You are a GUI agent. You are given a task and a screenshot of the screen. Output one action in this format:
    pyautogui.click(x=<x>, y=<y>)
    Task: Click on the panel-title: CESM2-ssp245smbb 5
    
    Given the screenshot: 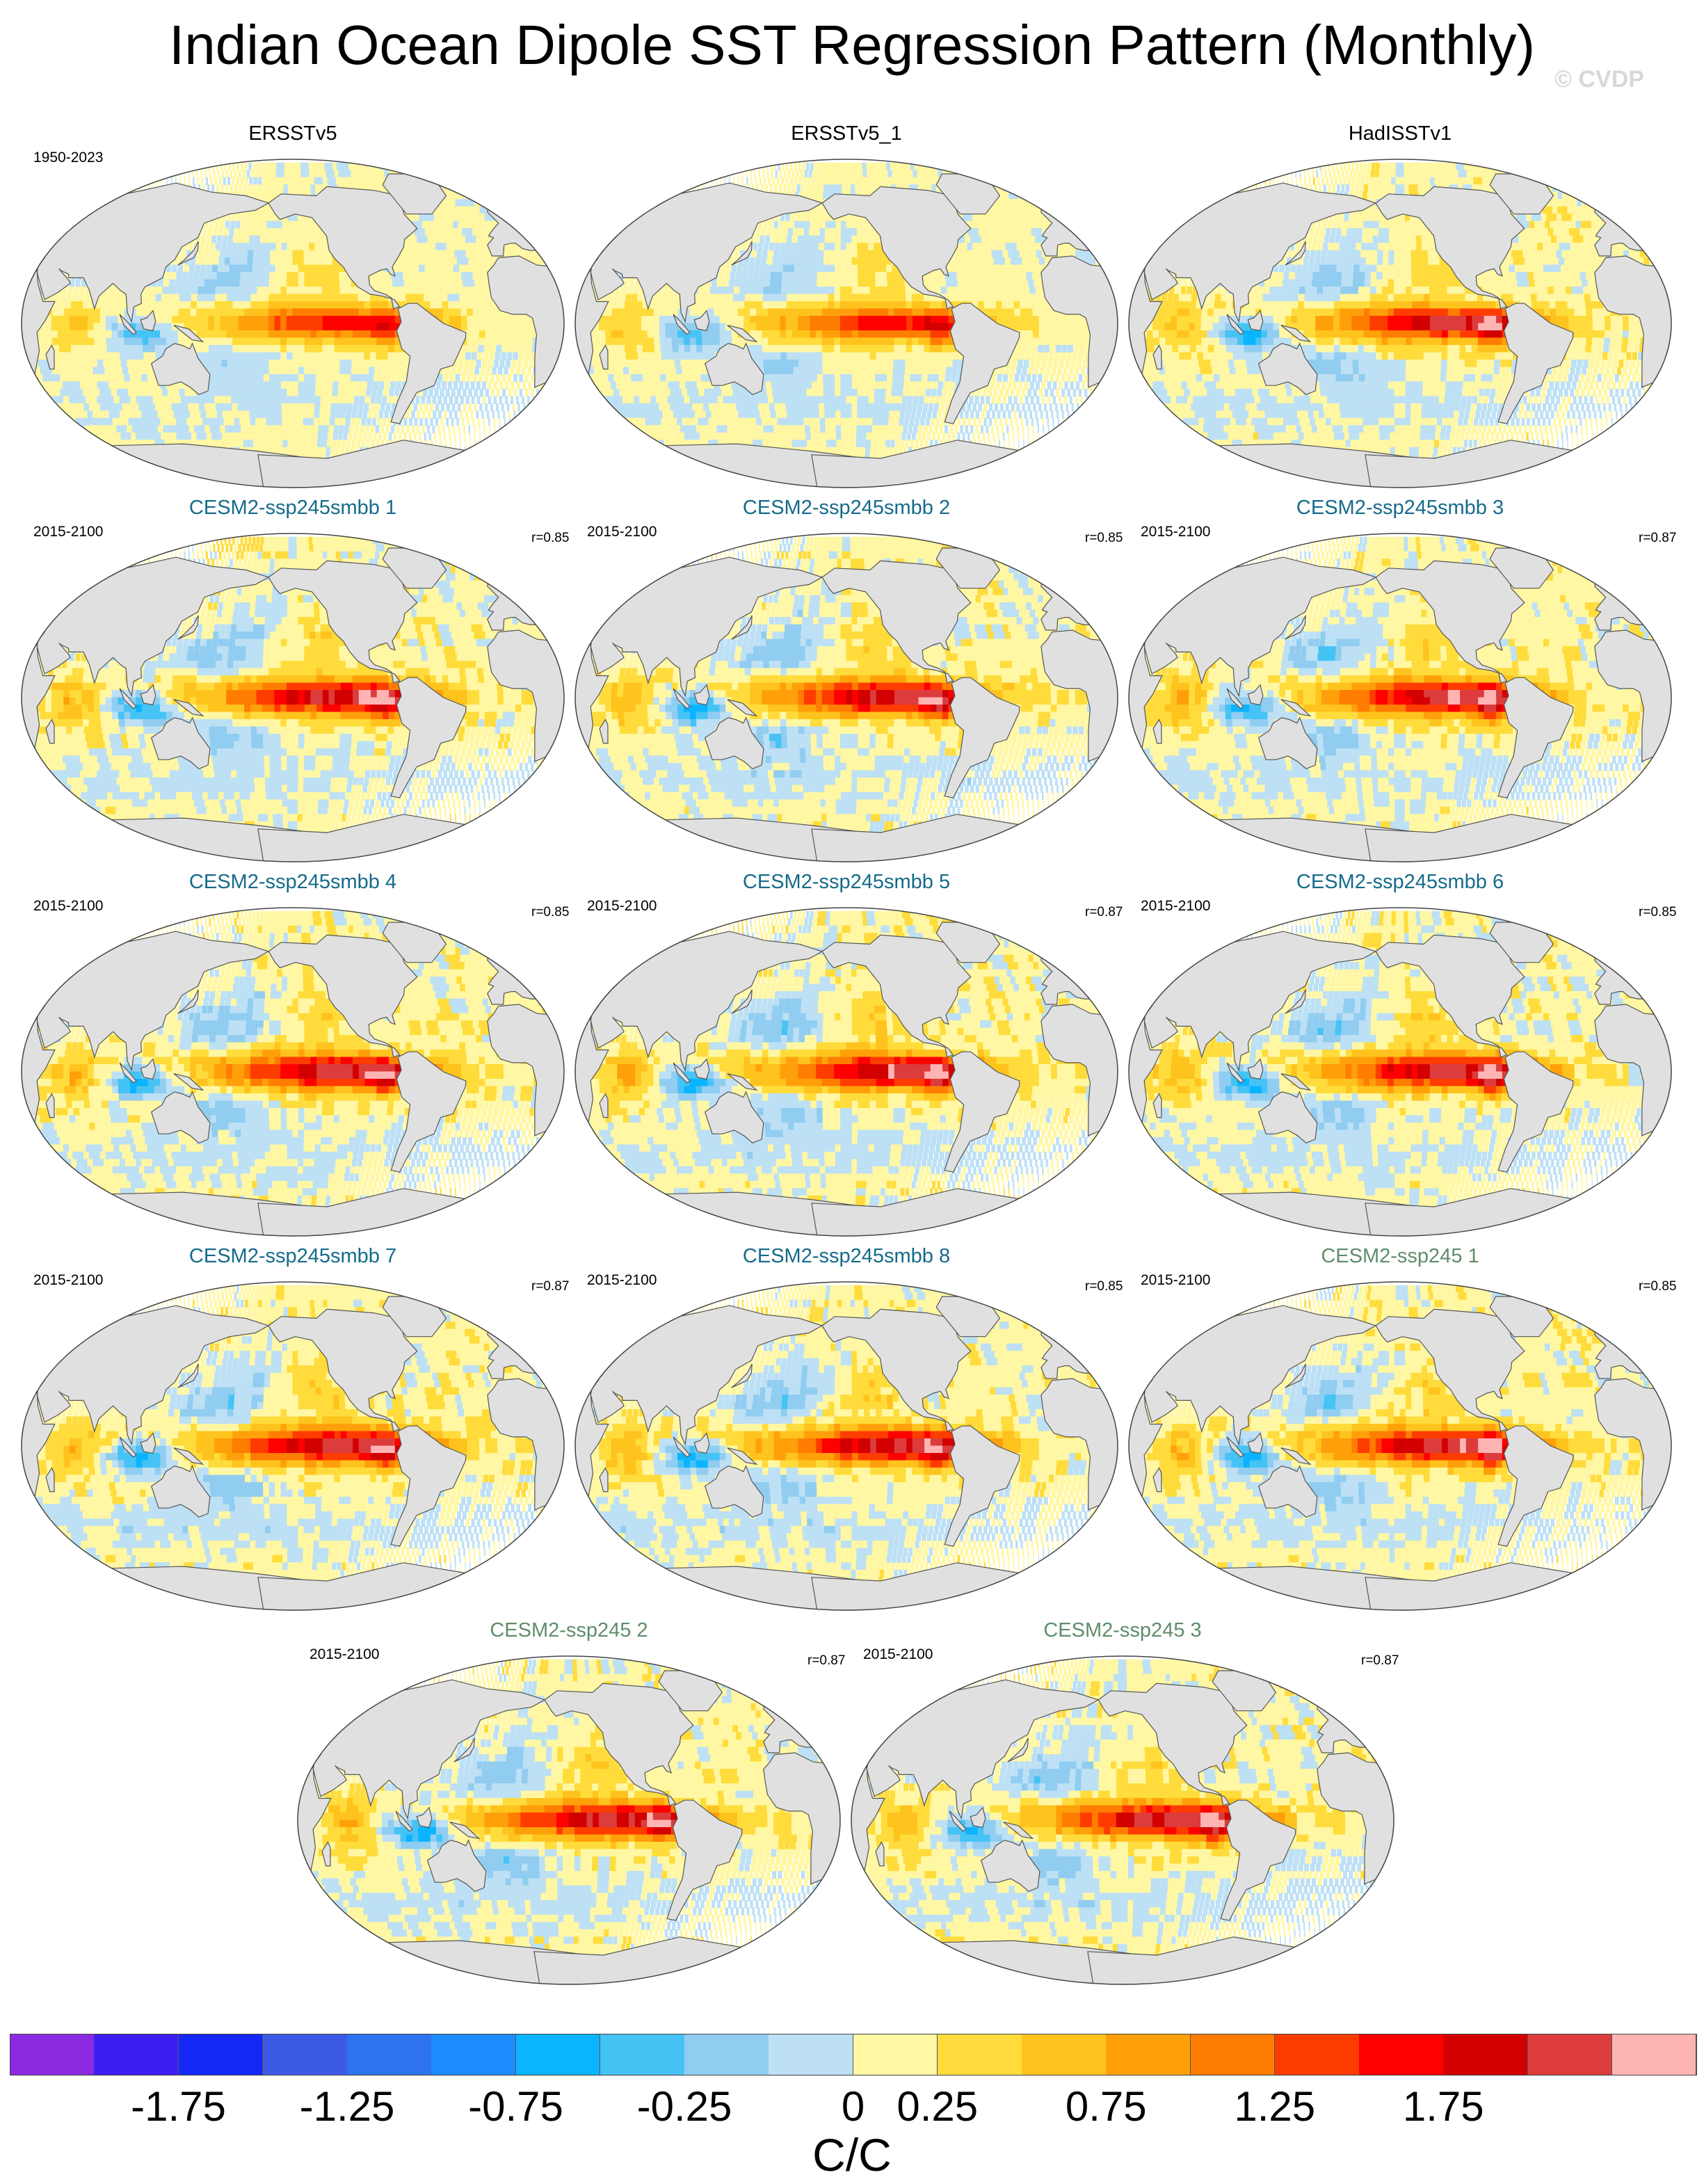 What is the action you would take?
    pyautogui.click(x=847, y=882)
    